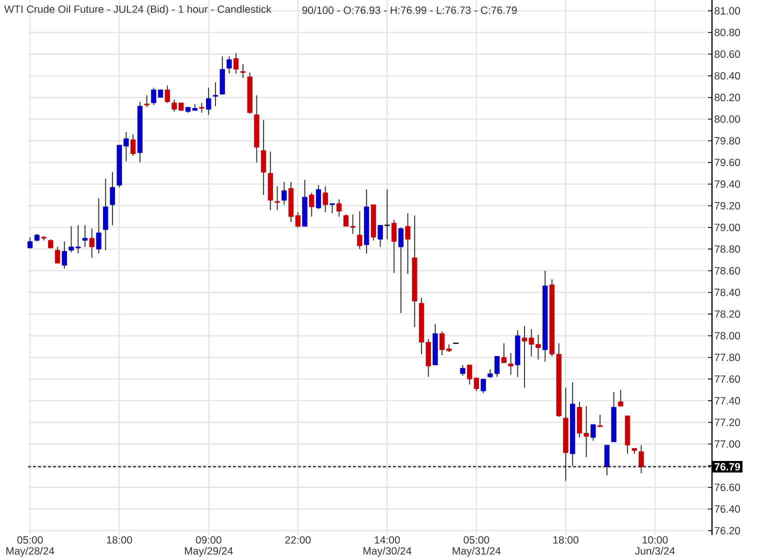 The image size is (759, 560). What do you see at coordinates (727, 162) in the screenshot?
I see `y-tick-label: 79.60` at bounding box center [727, 162].